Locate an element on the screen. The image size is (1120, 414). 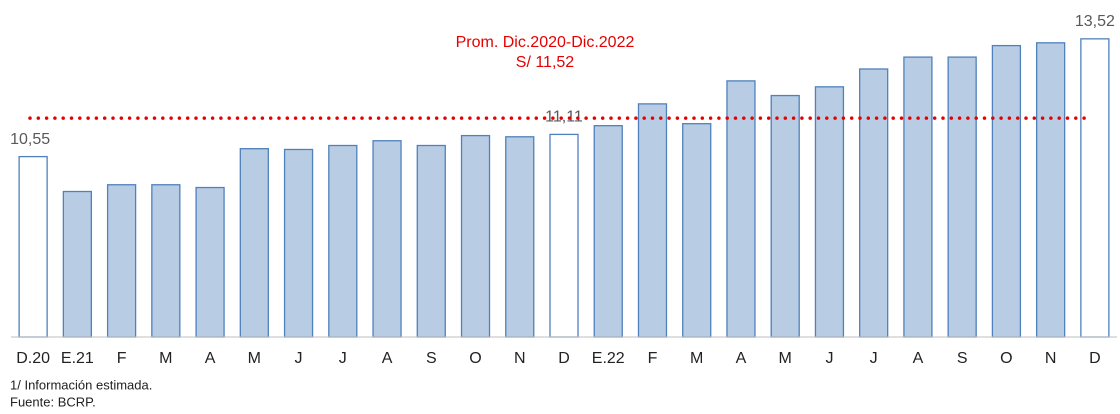
source: Fuente: BCRP. is located at coordinates (53, 401).